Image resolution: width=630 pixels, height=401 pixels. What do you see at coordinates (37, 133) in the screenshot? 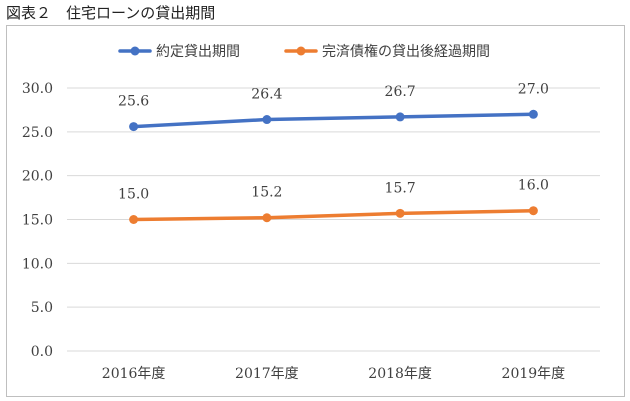
I see `y-tick-label: 25.0` at bounding box center [37, 133].